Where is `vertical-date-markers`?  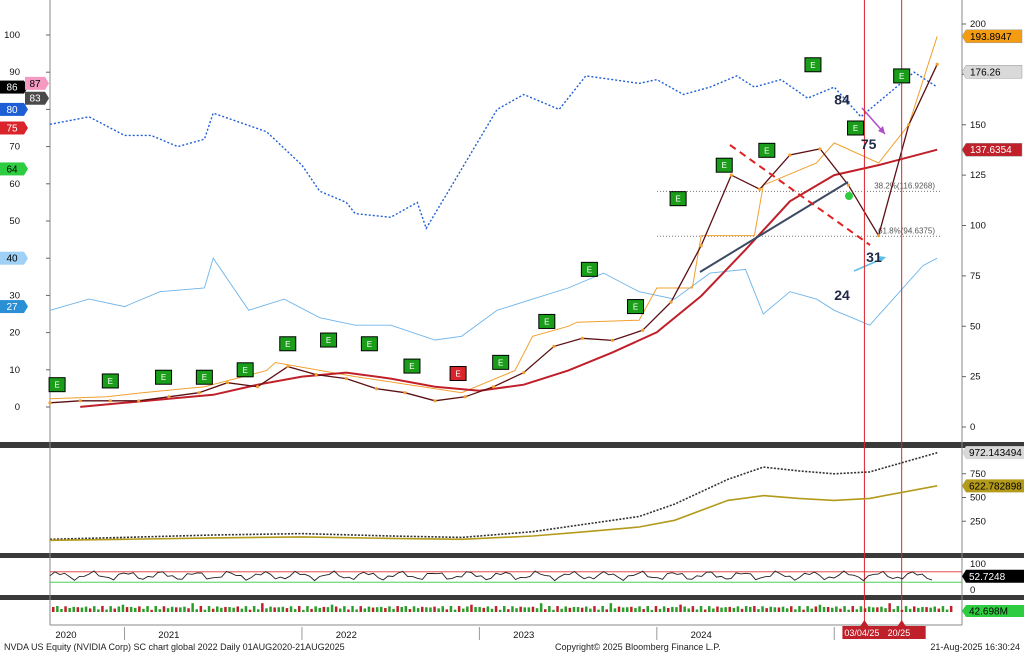 vertical-date-markers is located at coordinates (883, 313).